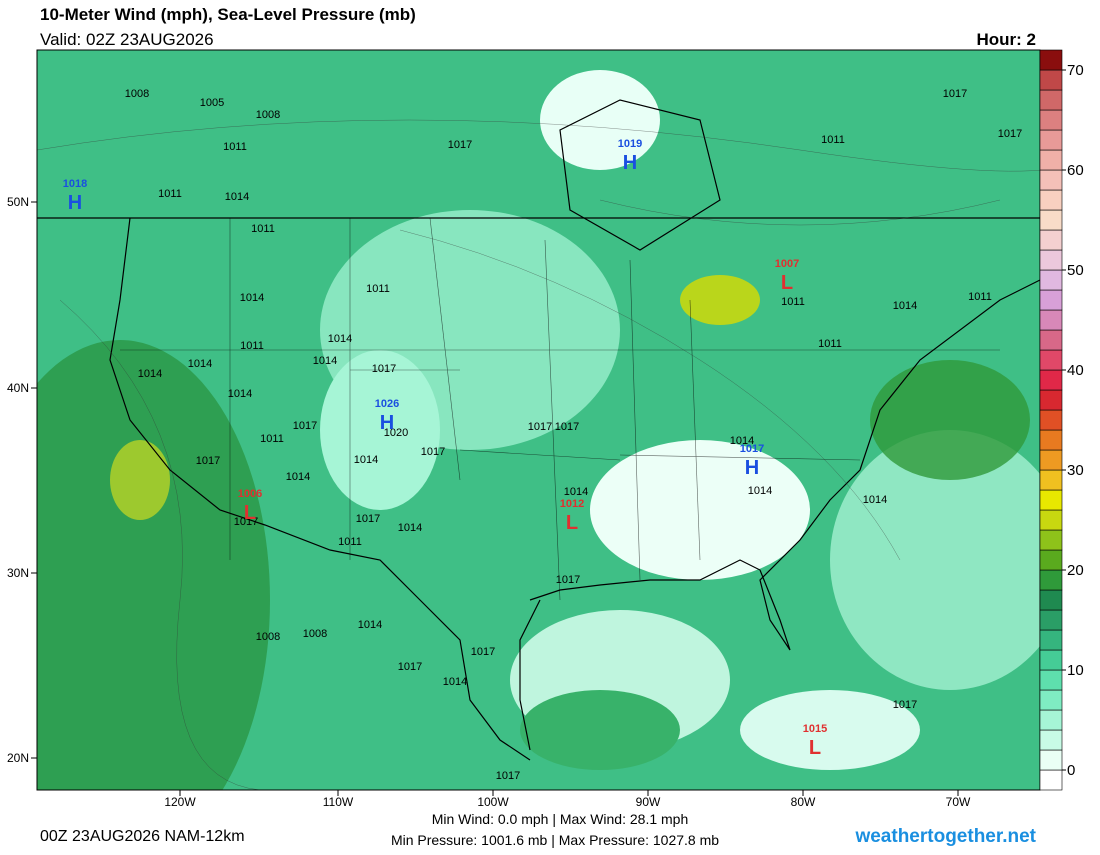 This screenshot has height=855, width=1100. What do you see at coordinates (1075, 670) in the screenshot?
I see `colorbar-tick-label: 10` at bounding box center [1075, 670].